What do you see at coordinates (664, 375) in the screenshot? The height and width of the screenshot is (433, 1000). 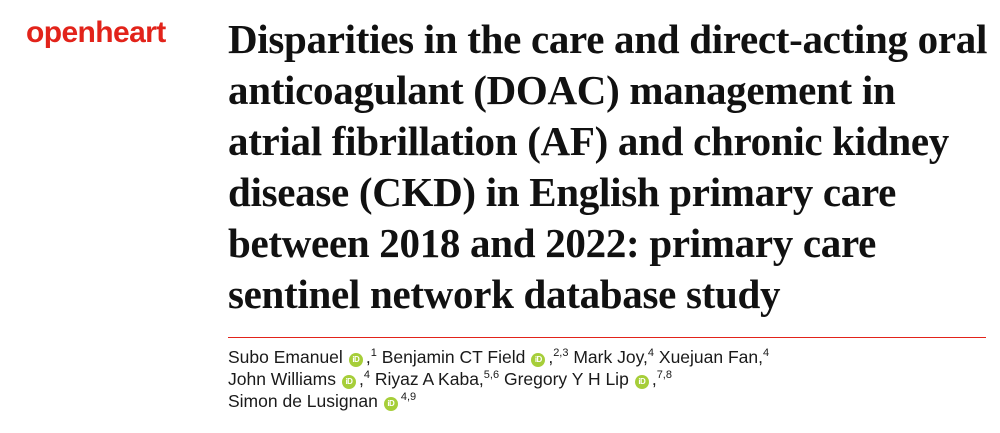 I see `affiliation-marker: 7,8` at bounding box center [664, 375].